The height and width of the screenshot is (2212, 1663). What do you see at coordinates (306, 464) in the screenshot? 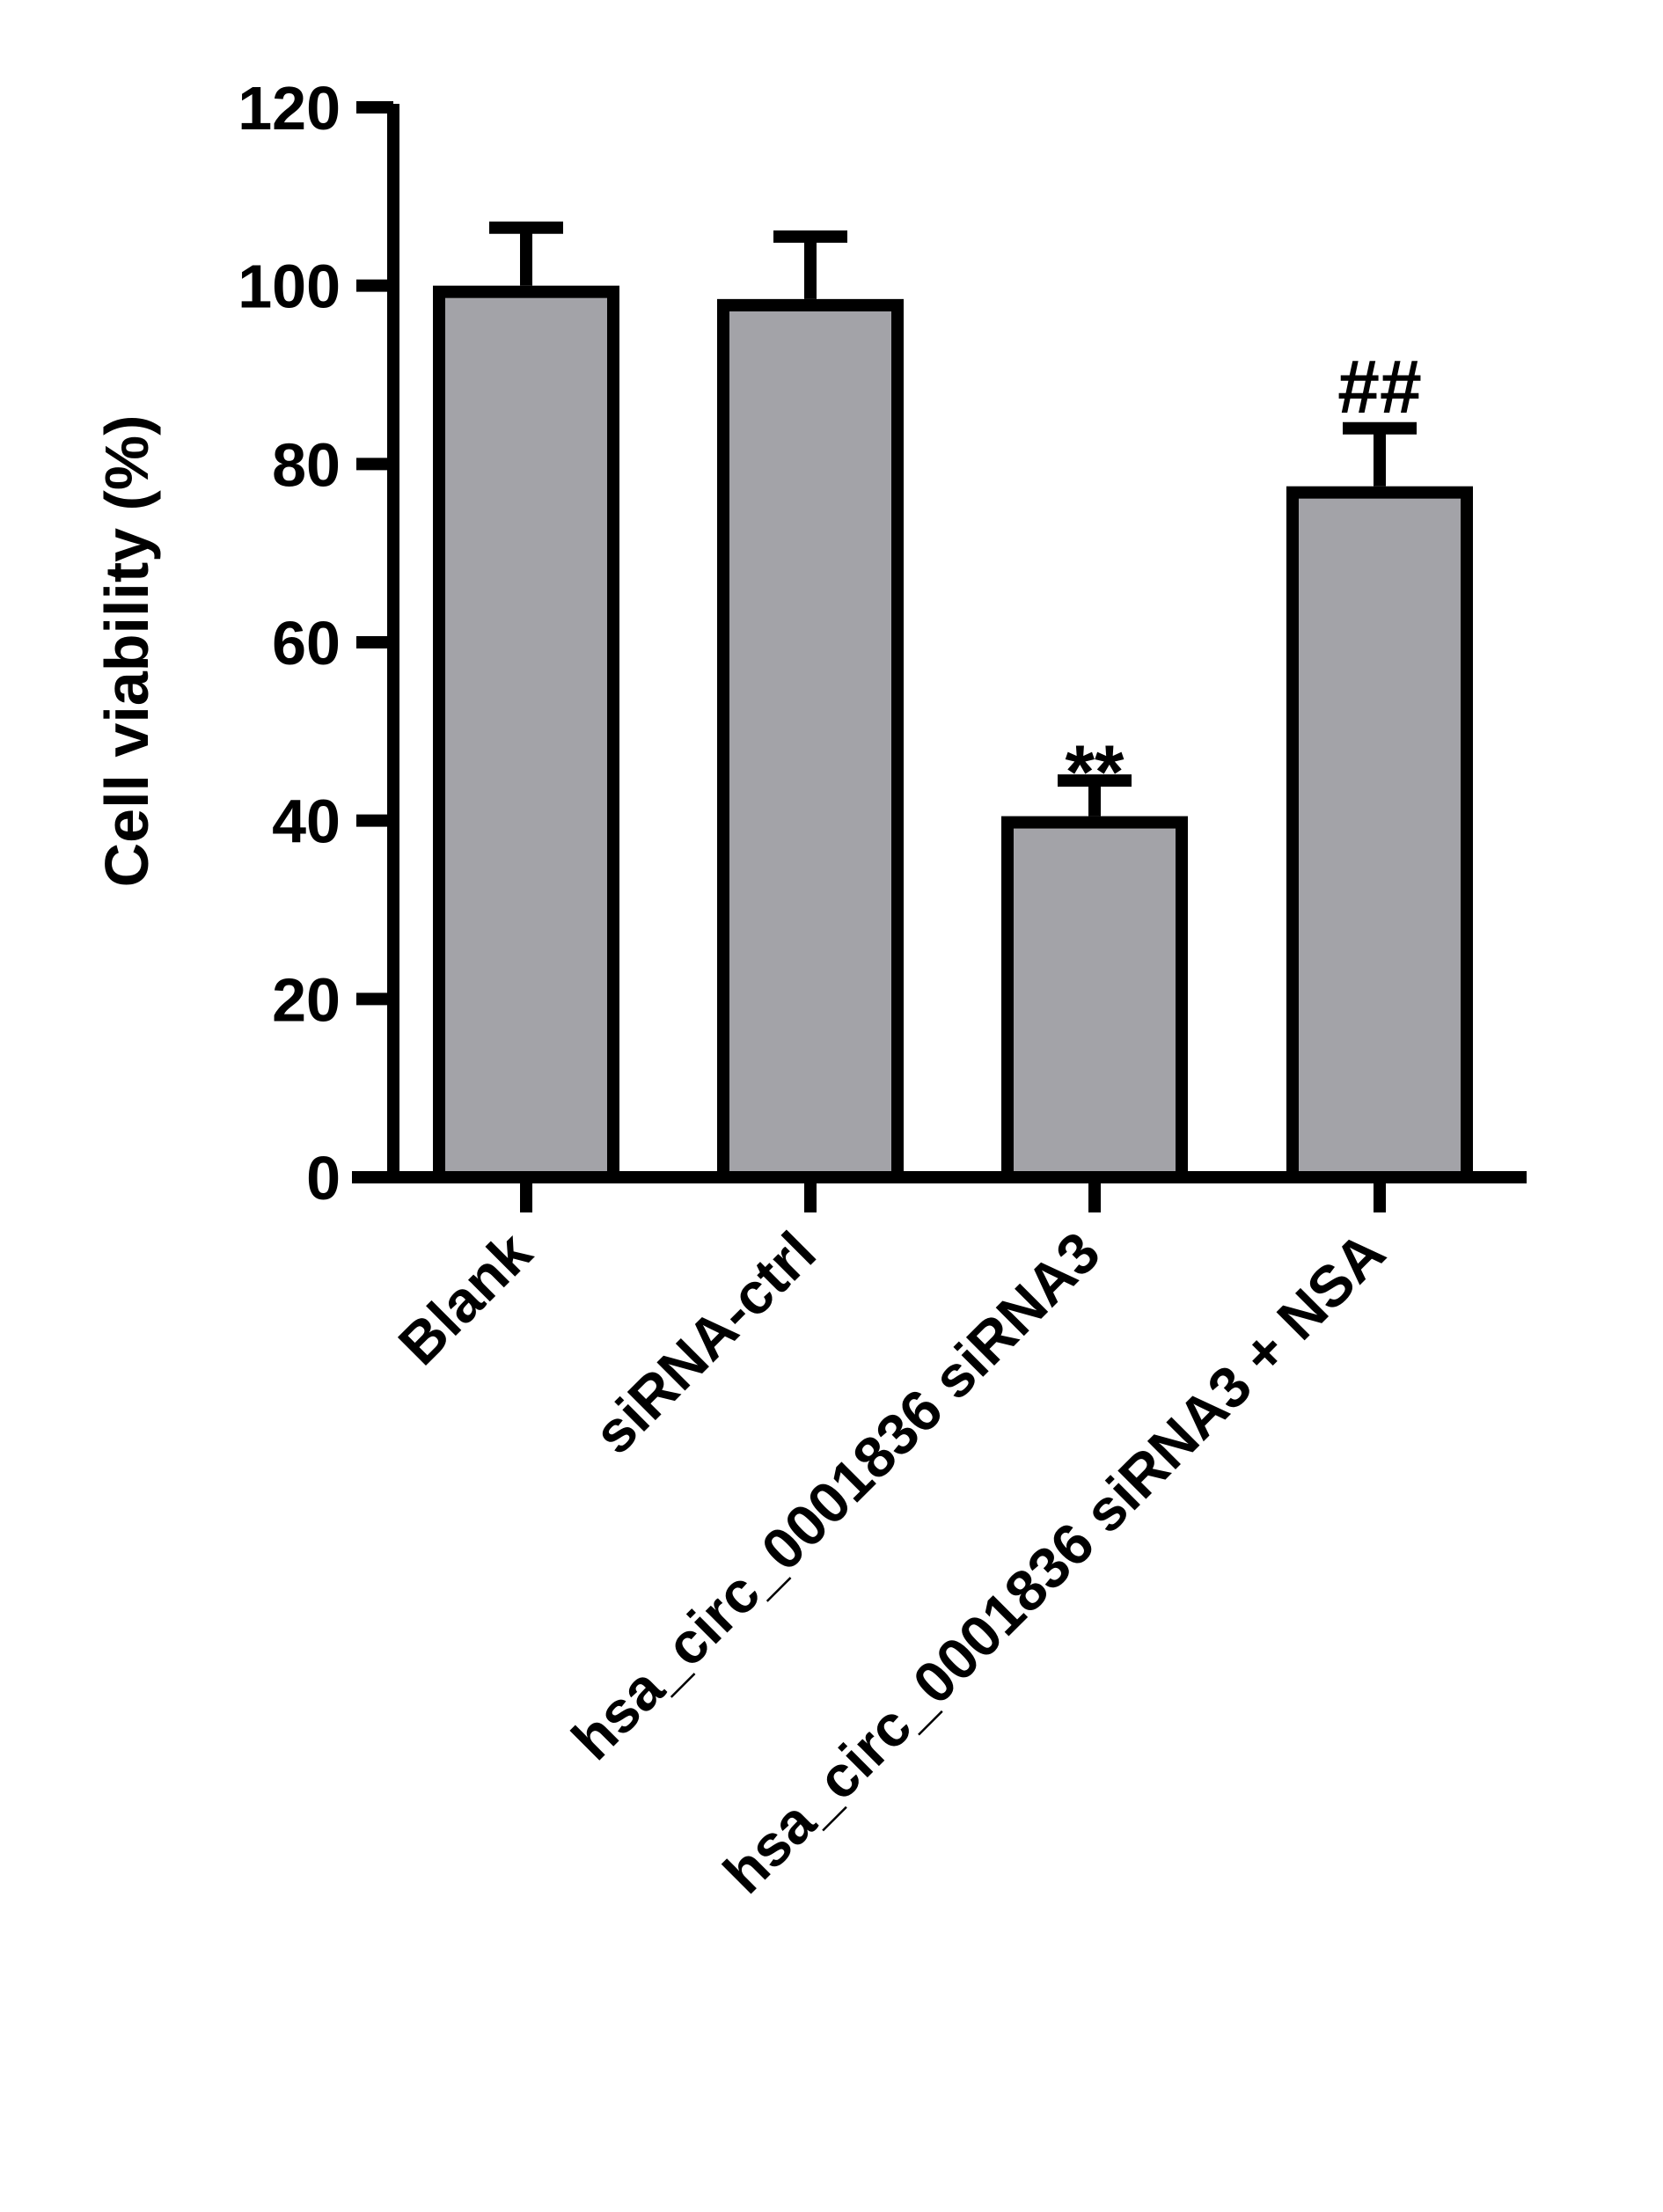
I see `y-tick-label: 80` at bounding box center [306, 464].